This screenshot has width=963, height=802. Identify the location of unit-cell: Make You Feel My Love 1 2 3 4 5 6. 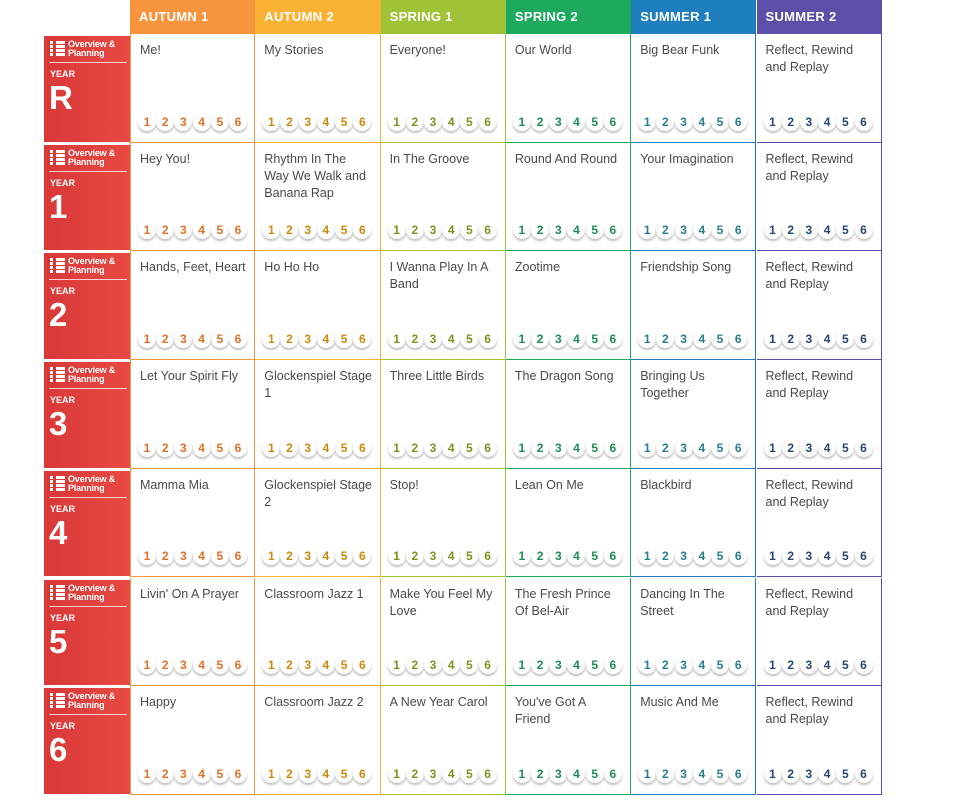
(443, 632).